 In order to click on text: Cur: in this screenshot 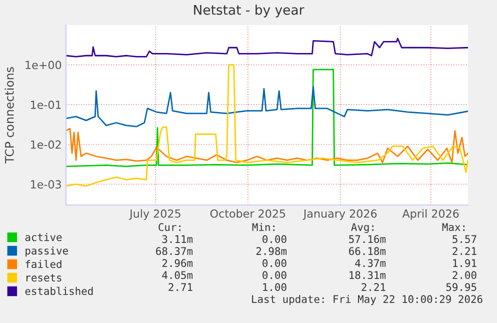, I will do `click(169, 227)`.